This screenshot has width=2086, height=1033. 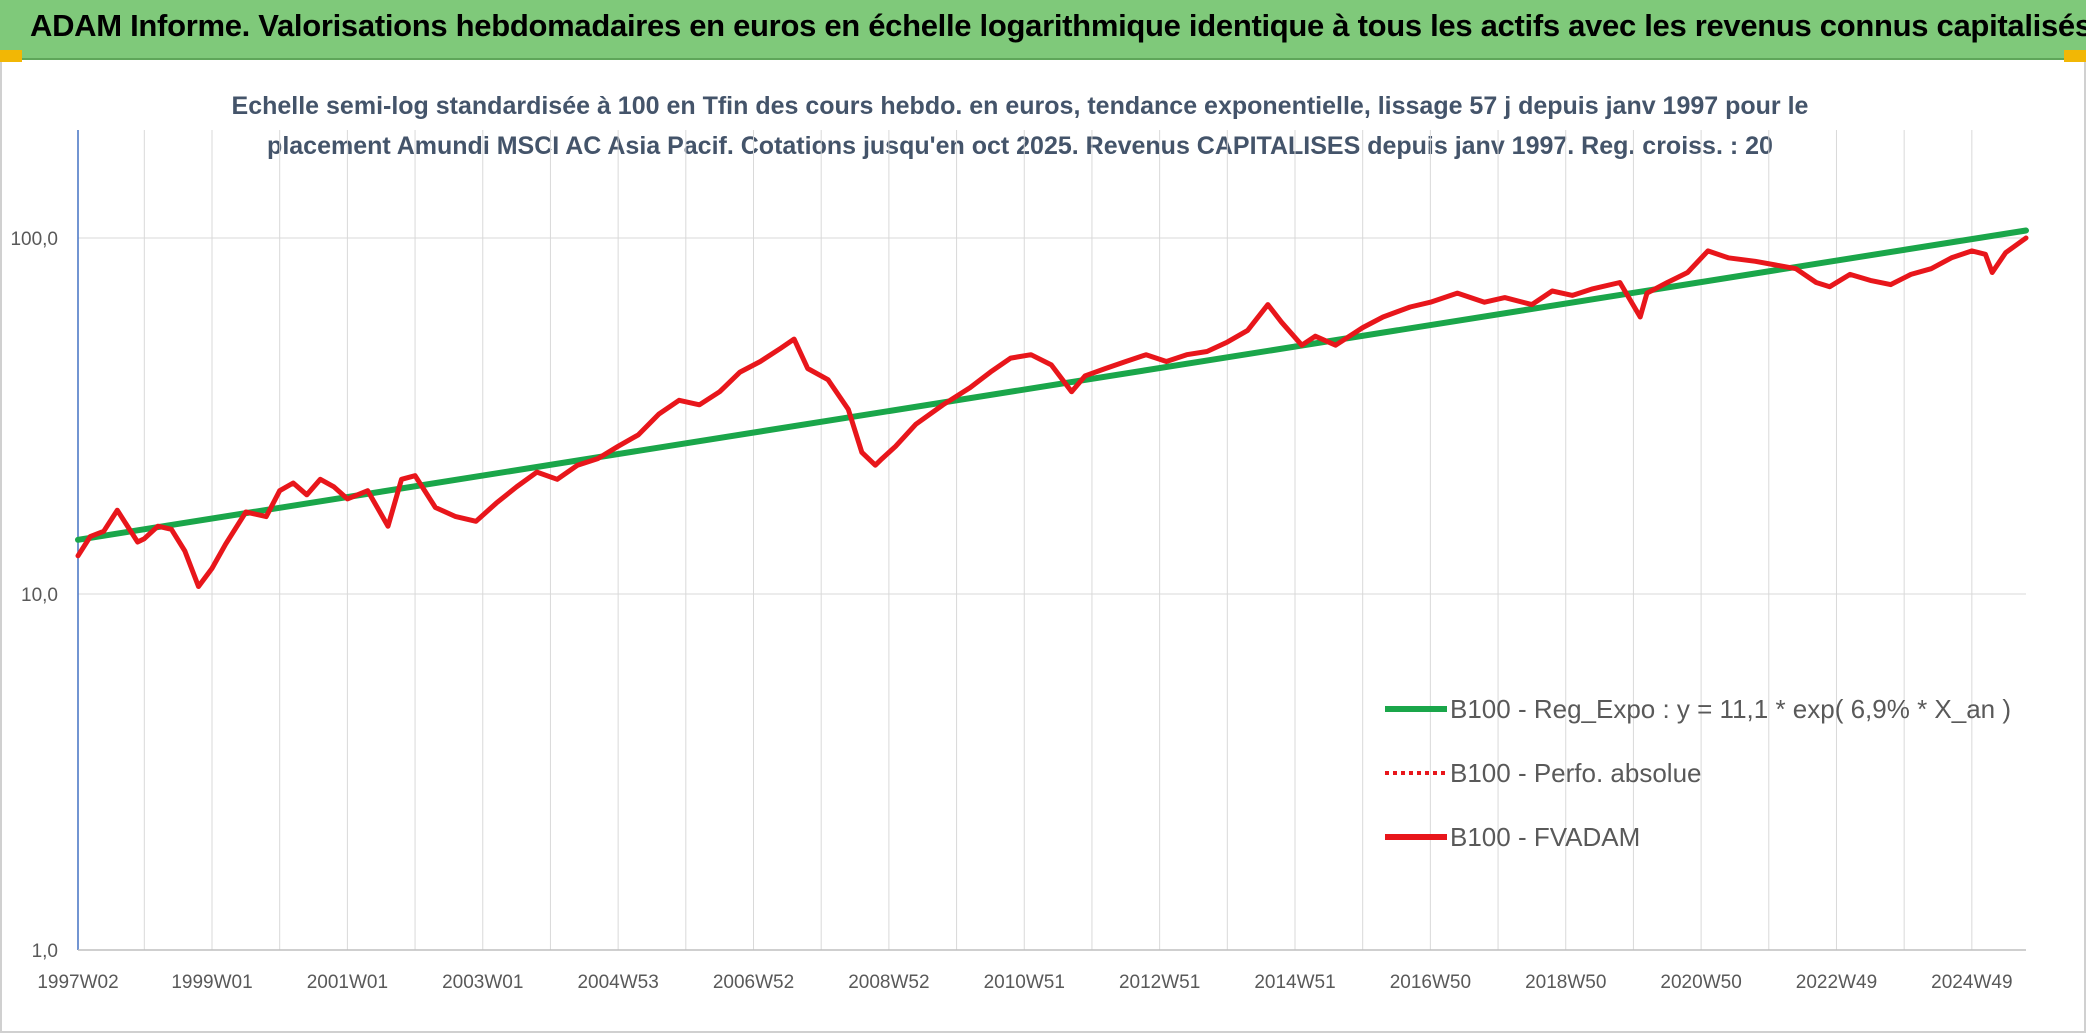 I want to click on x-tick-label: 2022W49, so click(x=1836, y=982).